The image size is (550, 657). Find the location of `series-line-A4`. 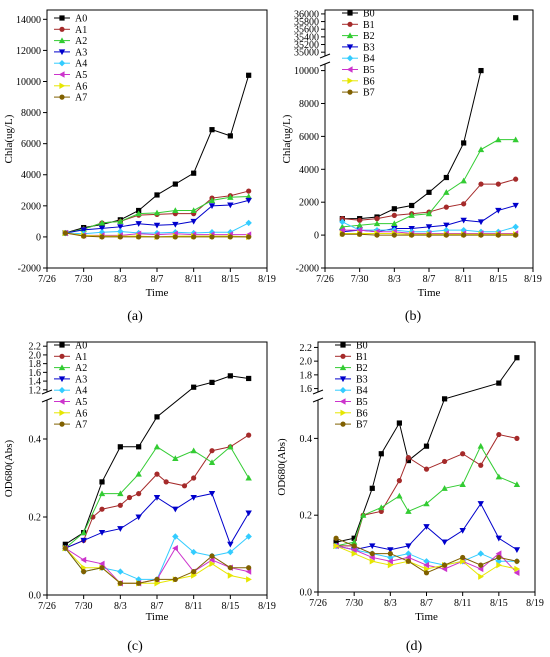

series-line-A4 is located at coordinates (156, 557).